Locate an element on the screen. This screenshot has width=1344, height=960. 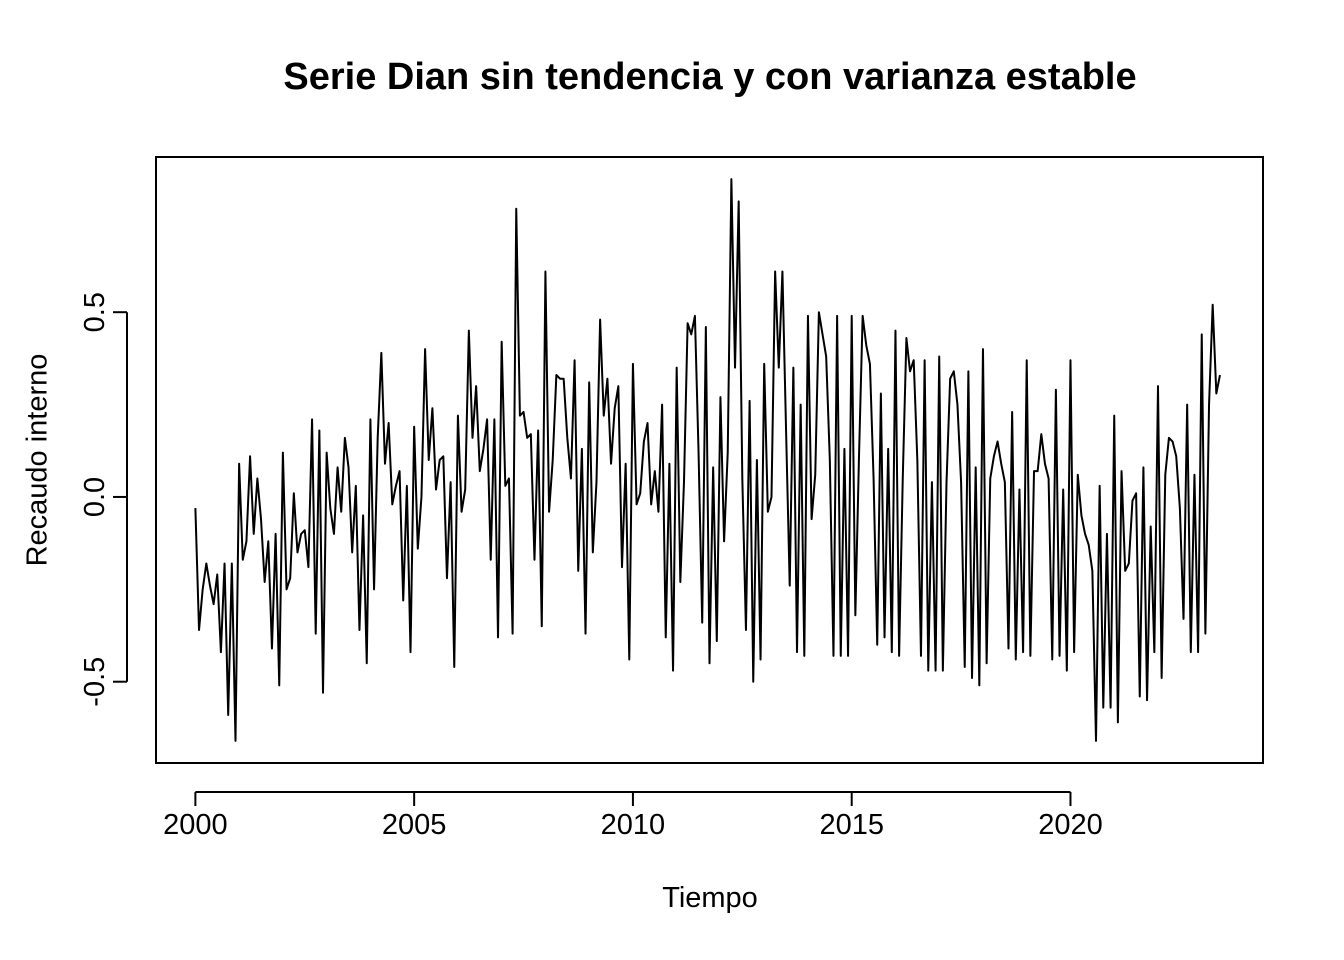
y-axis: -0.5 0.0 0.5 is located at coordinates (103, 499).